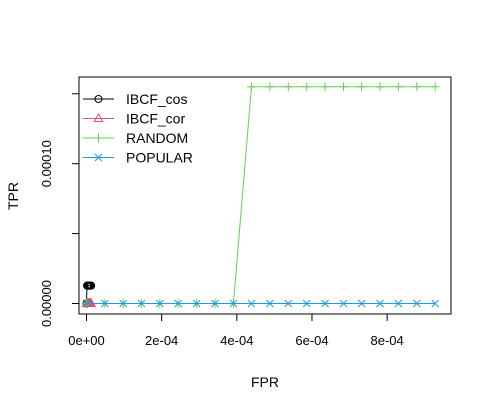  I want to click on x-tick-label-2: 4e-04, so click(236, 340).